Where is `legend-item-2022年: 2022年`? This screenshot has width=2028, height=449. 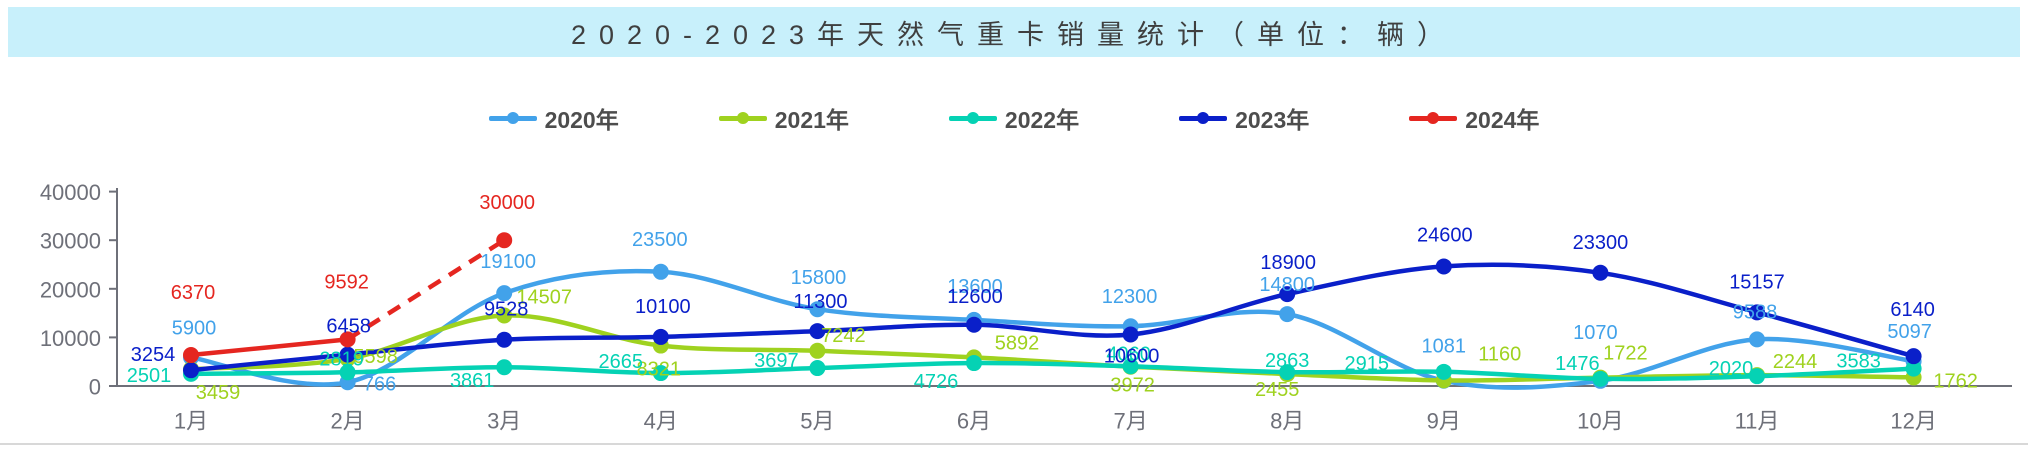 legend-item-2022年: 2022年 is located at coordinates (1014, 118).